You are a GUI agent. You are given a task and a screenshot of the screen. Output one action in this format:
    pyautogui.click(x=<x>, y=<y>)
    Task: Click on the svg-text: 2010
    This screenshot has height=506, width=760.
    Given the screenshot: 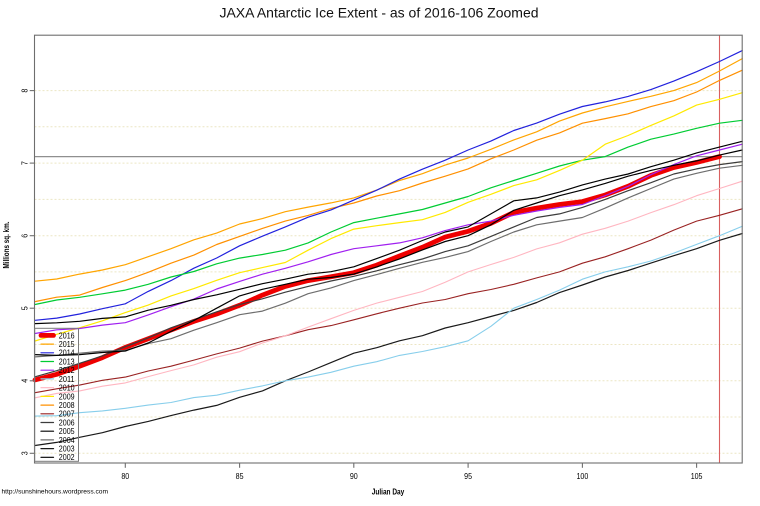 What is the action you would take?
    pyautogui.click(x=67, y=388)
    